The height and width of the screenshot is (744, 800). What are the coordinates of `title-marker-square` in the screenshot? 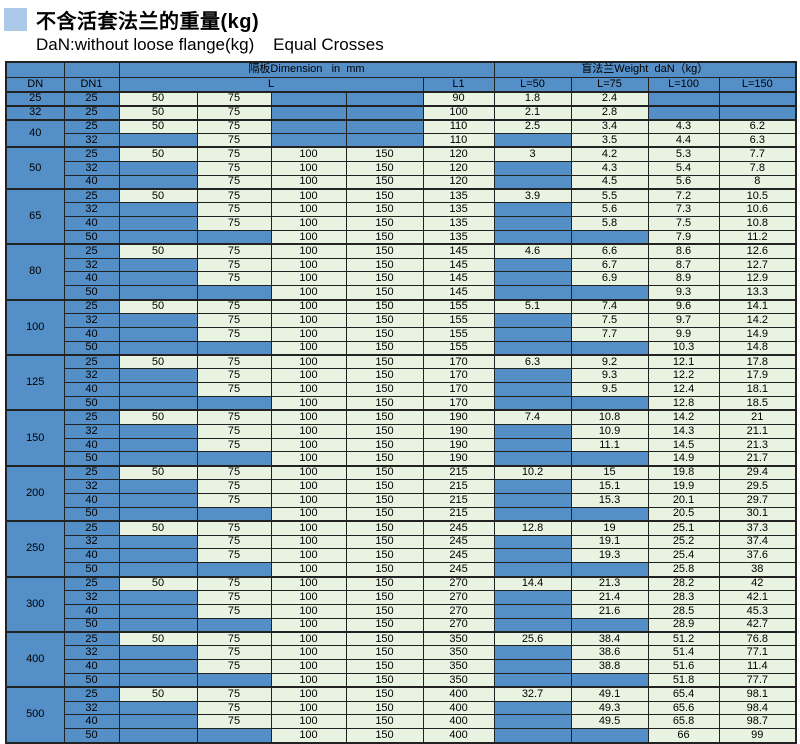 It's located at (15, 19).